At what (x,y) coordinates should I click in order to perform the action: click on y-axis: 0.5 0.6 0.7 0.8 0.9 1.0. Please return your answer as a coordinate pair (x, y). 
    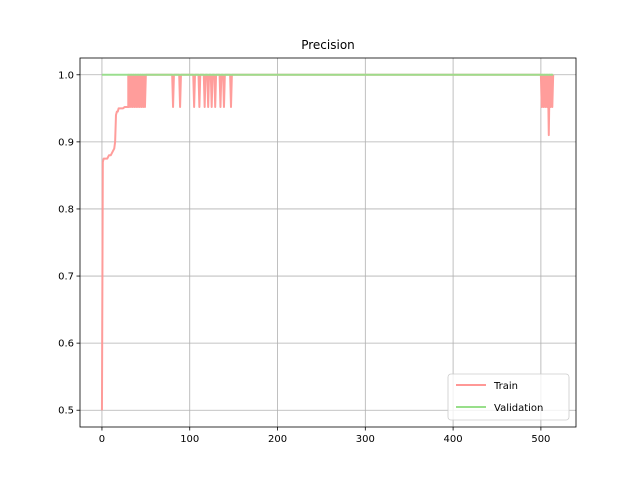
    Looking at the image, I should click on (69, 243).